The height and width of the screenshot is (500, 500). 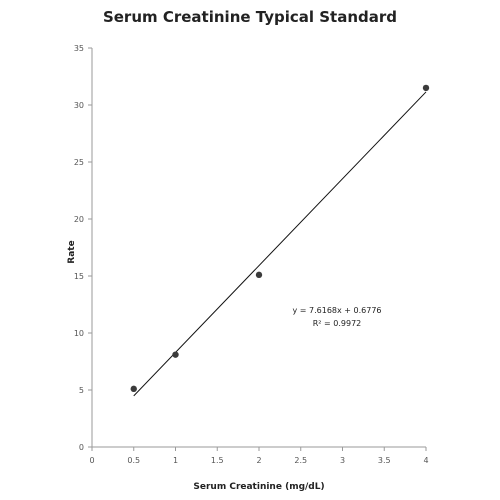 I want to click on x-tick-label: 0.5, so click(x=133, y=460).